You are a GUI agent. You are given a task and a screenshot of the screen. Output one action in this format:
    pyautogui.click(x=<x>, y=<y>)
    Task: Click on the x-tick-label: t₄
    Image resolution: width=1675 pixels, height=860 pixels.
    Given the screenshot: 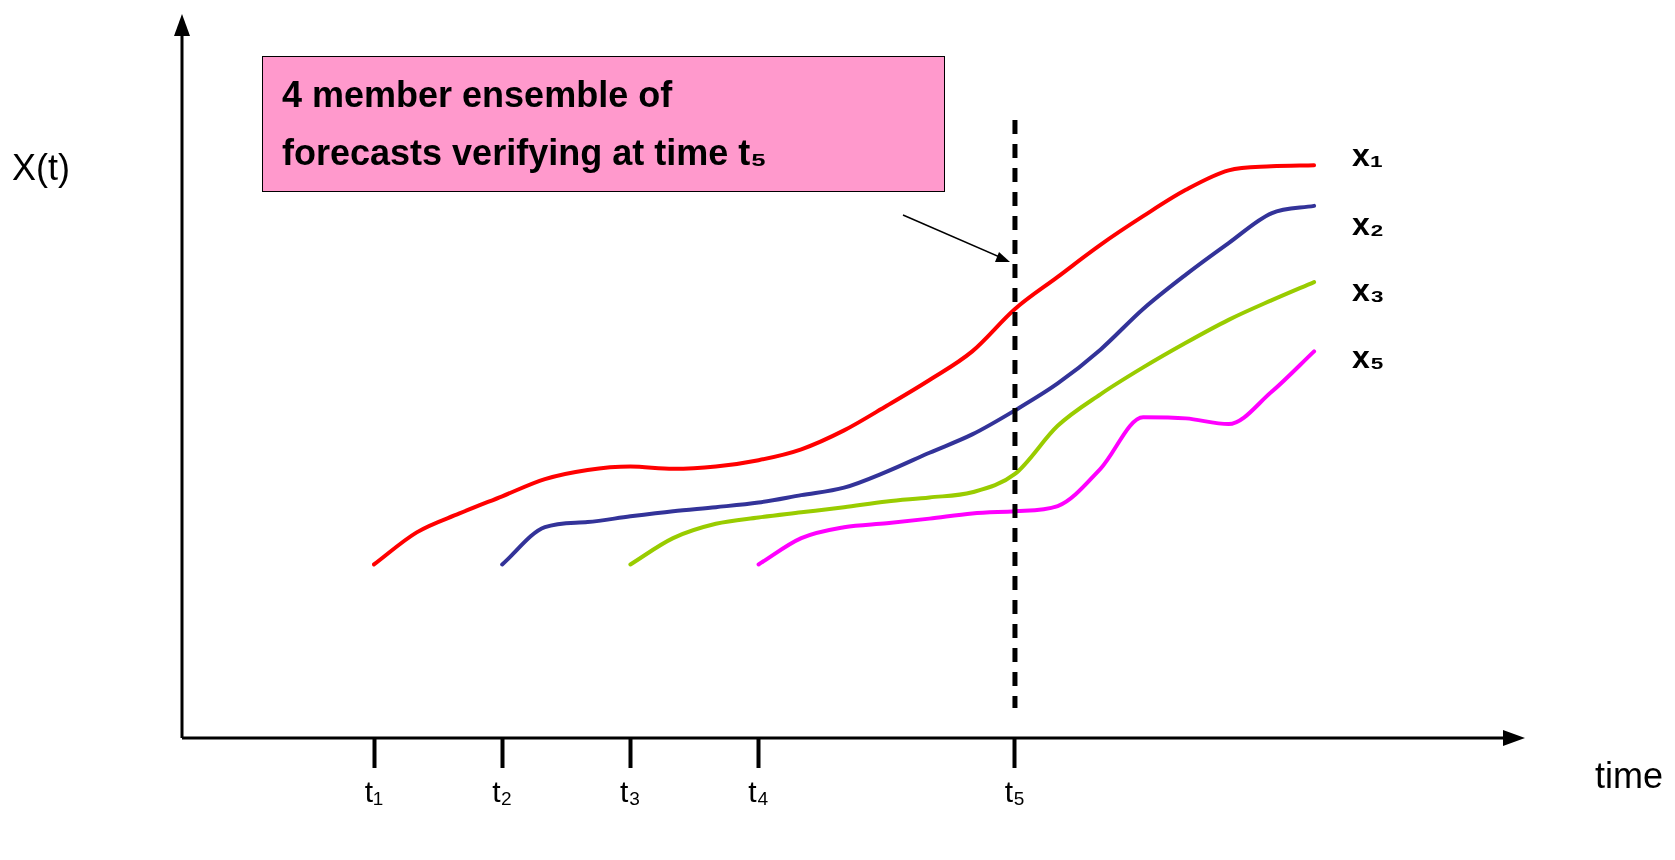 What is the action you would take?
    pyautogui.click(x=758, y=792)
    